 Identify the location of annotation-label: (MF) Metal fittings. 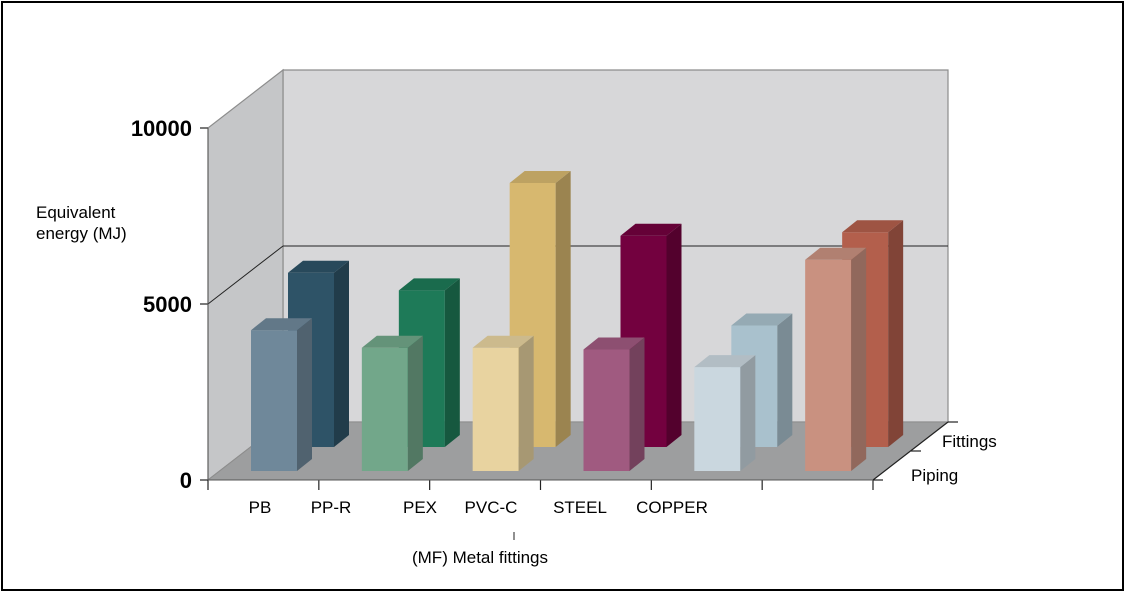
(480, 557).